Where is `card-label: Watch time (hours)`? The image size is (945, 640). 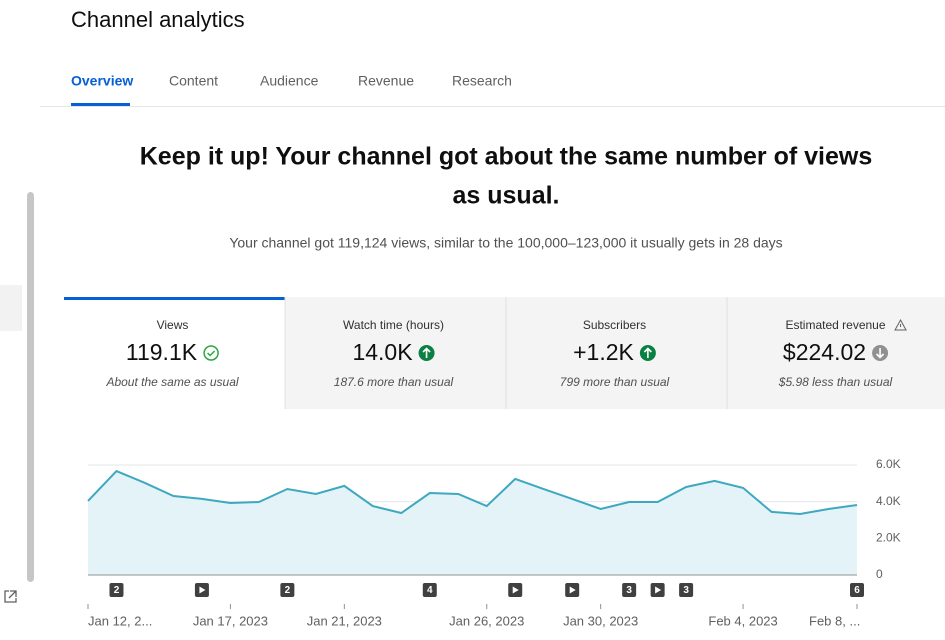
card-label: Watch time (hours) is located at coordinates (393, 325).